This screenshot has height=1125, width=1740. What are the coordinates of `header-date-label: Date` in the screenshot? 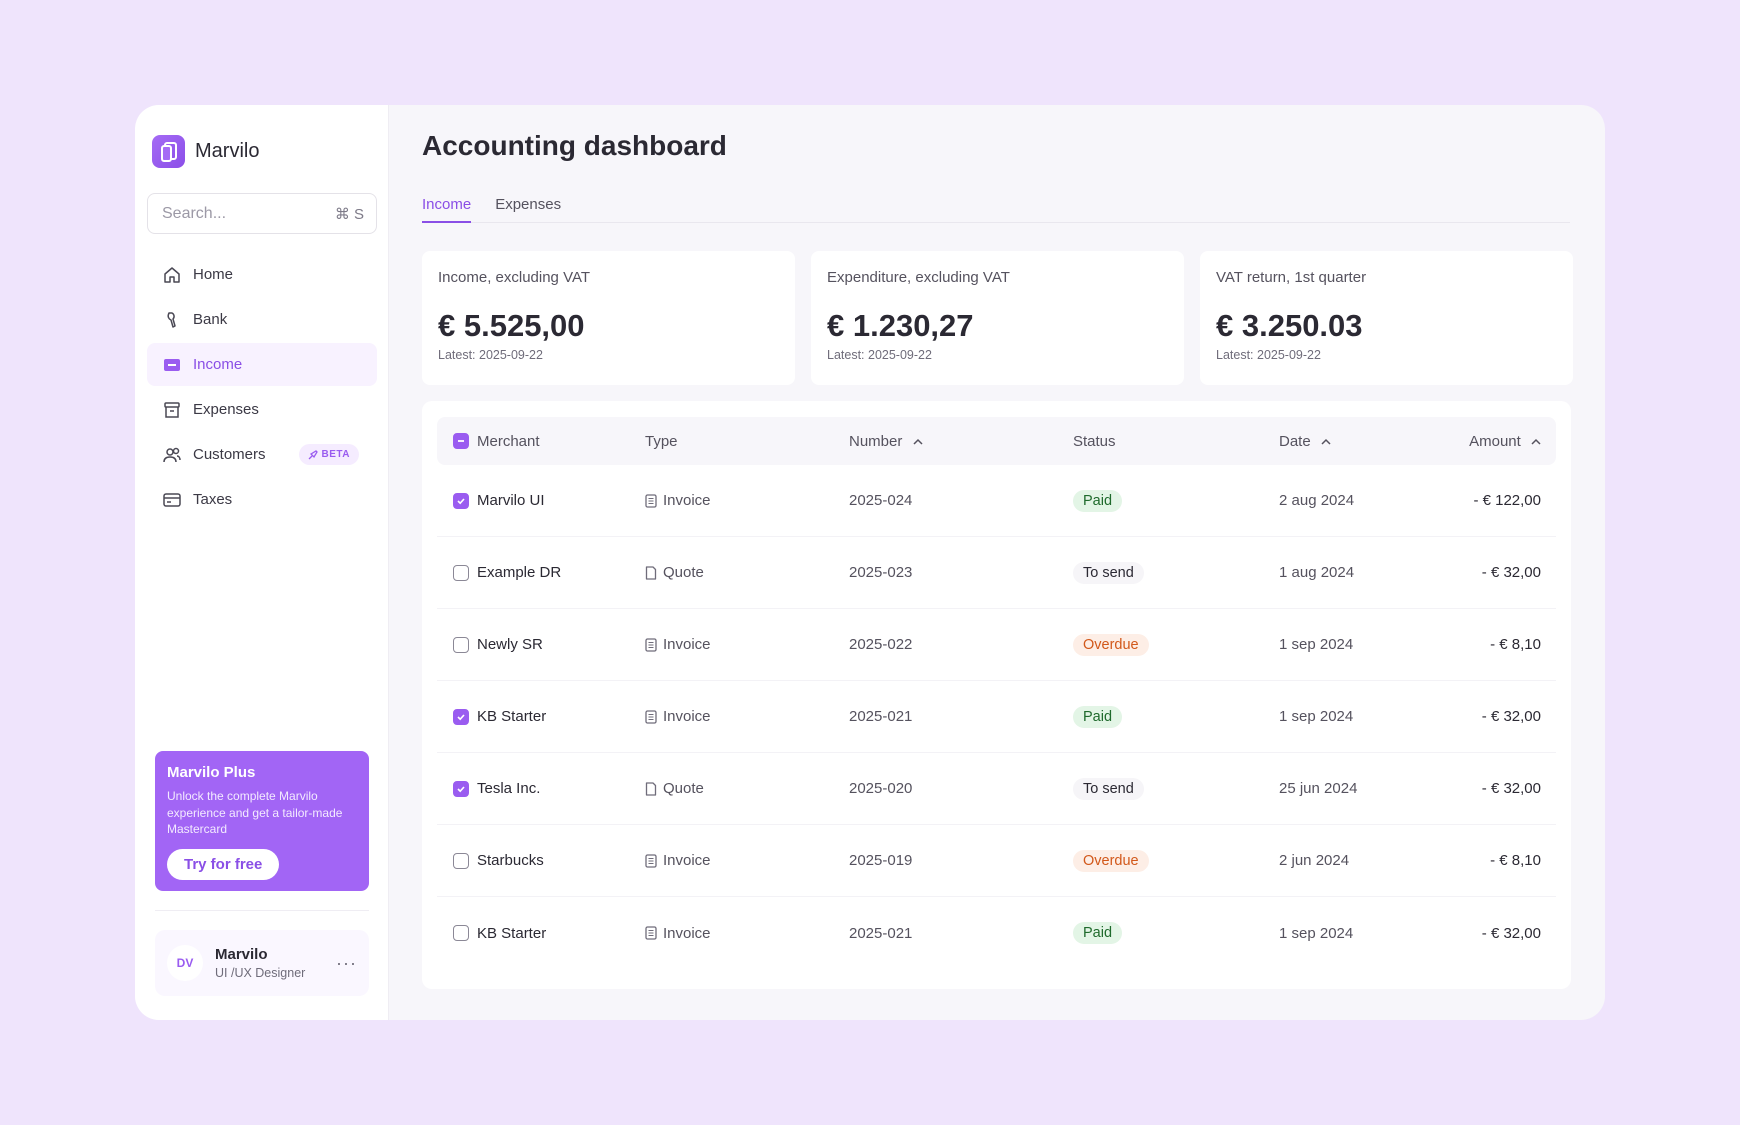 It's located at (1295, 441).